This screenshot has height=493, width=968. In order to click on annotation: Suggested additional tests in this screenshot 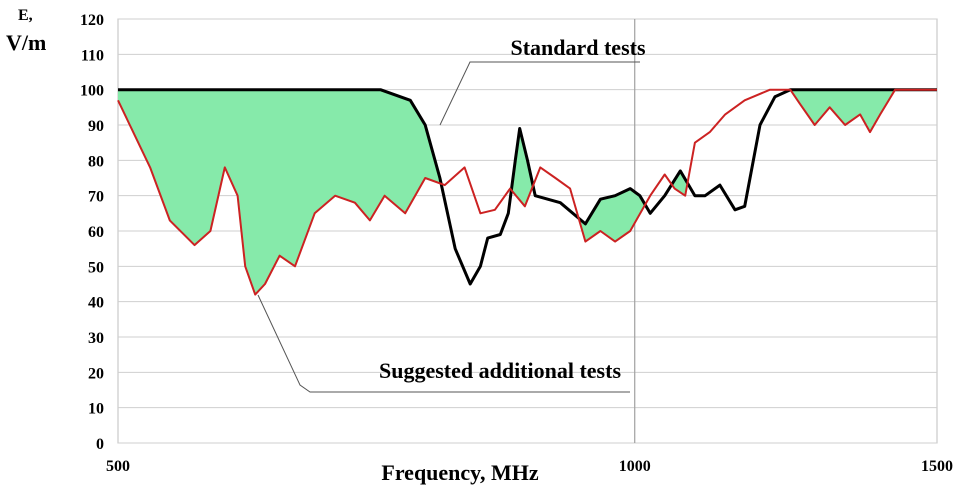, I will do `click(500, 370)`.